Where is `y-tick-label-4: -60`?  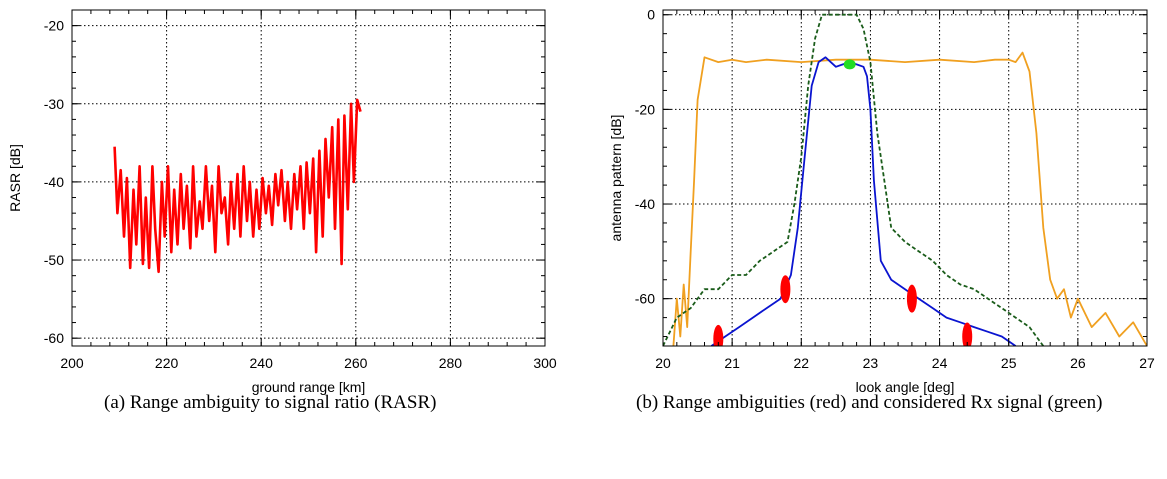 y-tick-label-4: -60 is located at coordinates (54, 338).